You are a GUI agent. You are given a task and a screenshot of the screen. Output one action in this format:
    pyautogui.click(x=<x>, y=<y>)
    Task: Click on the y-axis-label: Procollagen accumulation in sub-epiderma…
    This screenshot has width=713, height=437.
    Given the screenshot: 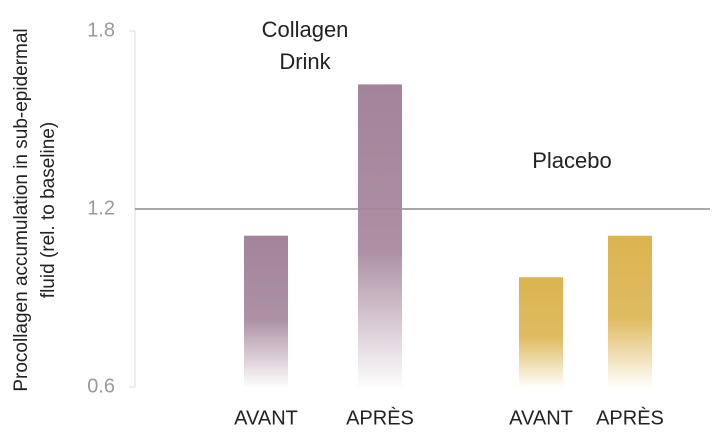 What is the action you would take?
    pyautogui.click(x=35, y=210)
    